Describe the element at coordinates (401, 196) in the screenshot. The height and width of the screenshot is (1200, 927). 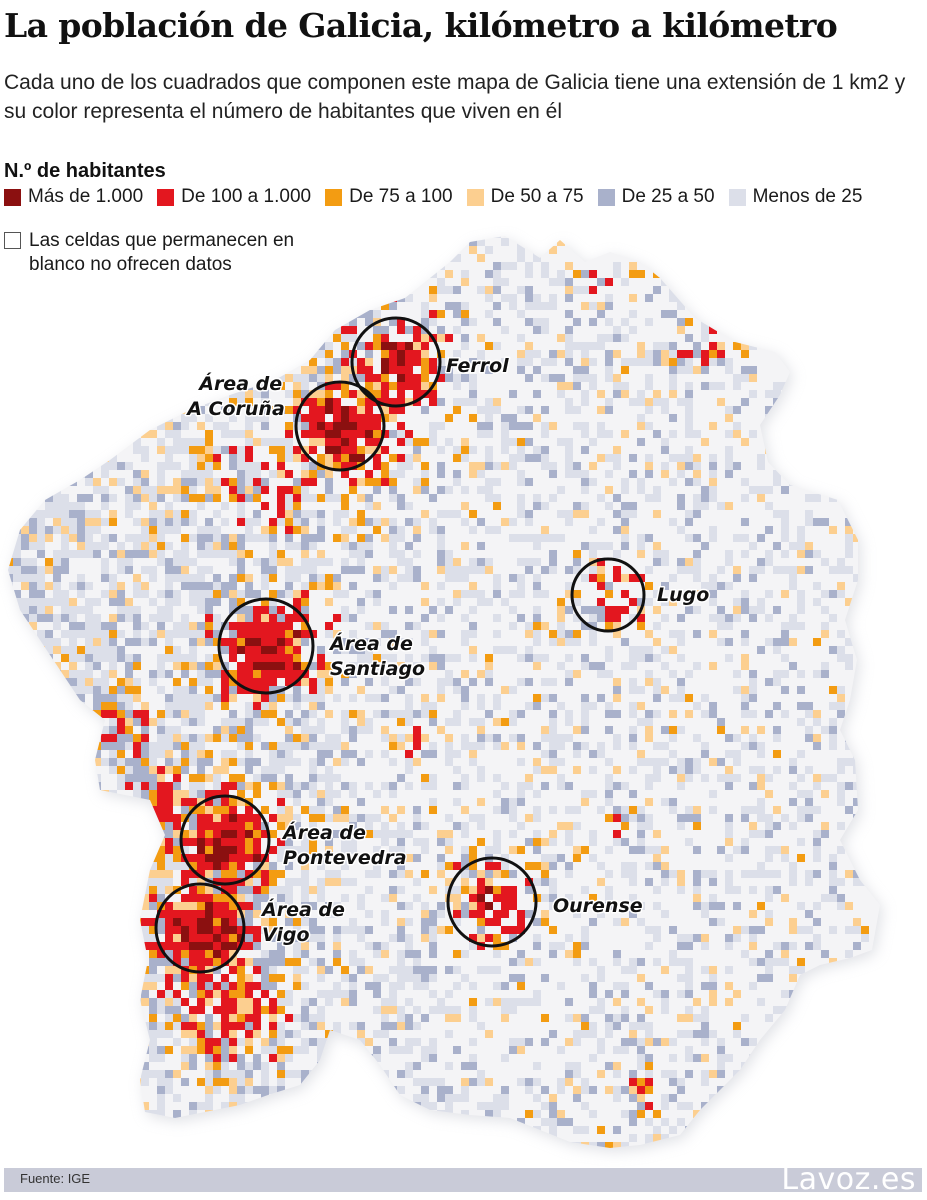
I see `legend-label: De 75 a 100` at that location.